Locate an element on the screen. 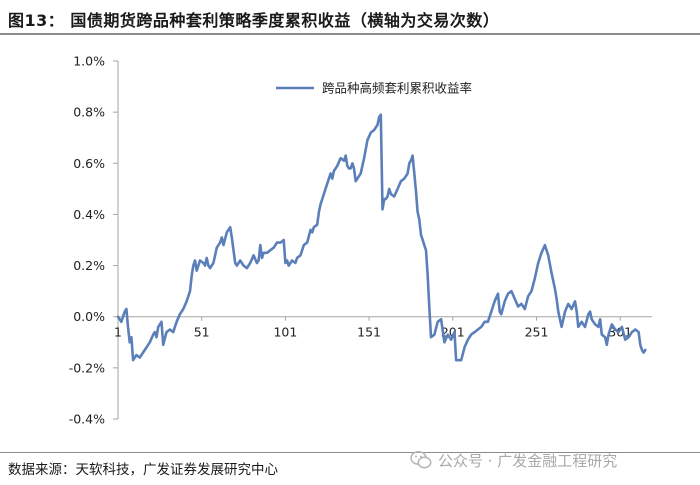  wechat-icon is located at coordinates (421, 460).